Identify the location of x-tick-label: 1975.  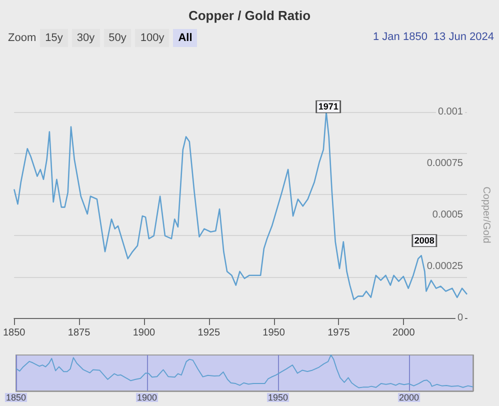
(339, 333).